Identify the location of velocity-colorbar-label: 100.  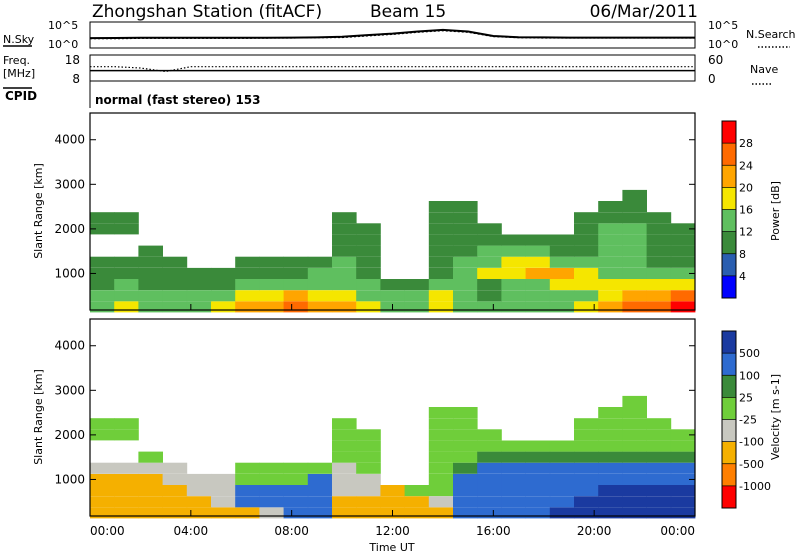
(749, 375).